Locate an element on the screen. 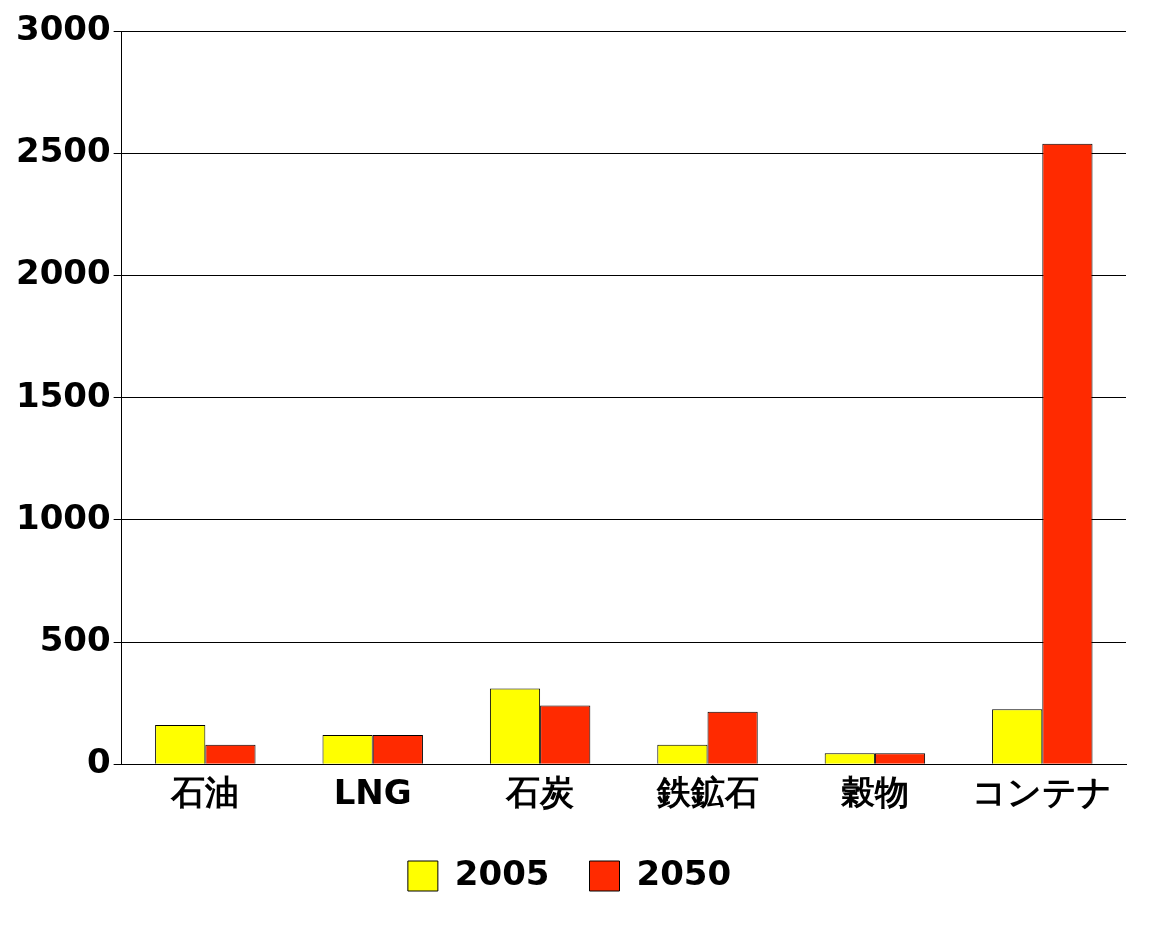 The height and width of the screenshot is (925, 1164). legend-label: 2050 is located at coordinates (684, 872).